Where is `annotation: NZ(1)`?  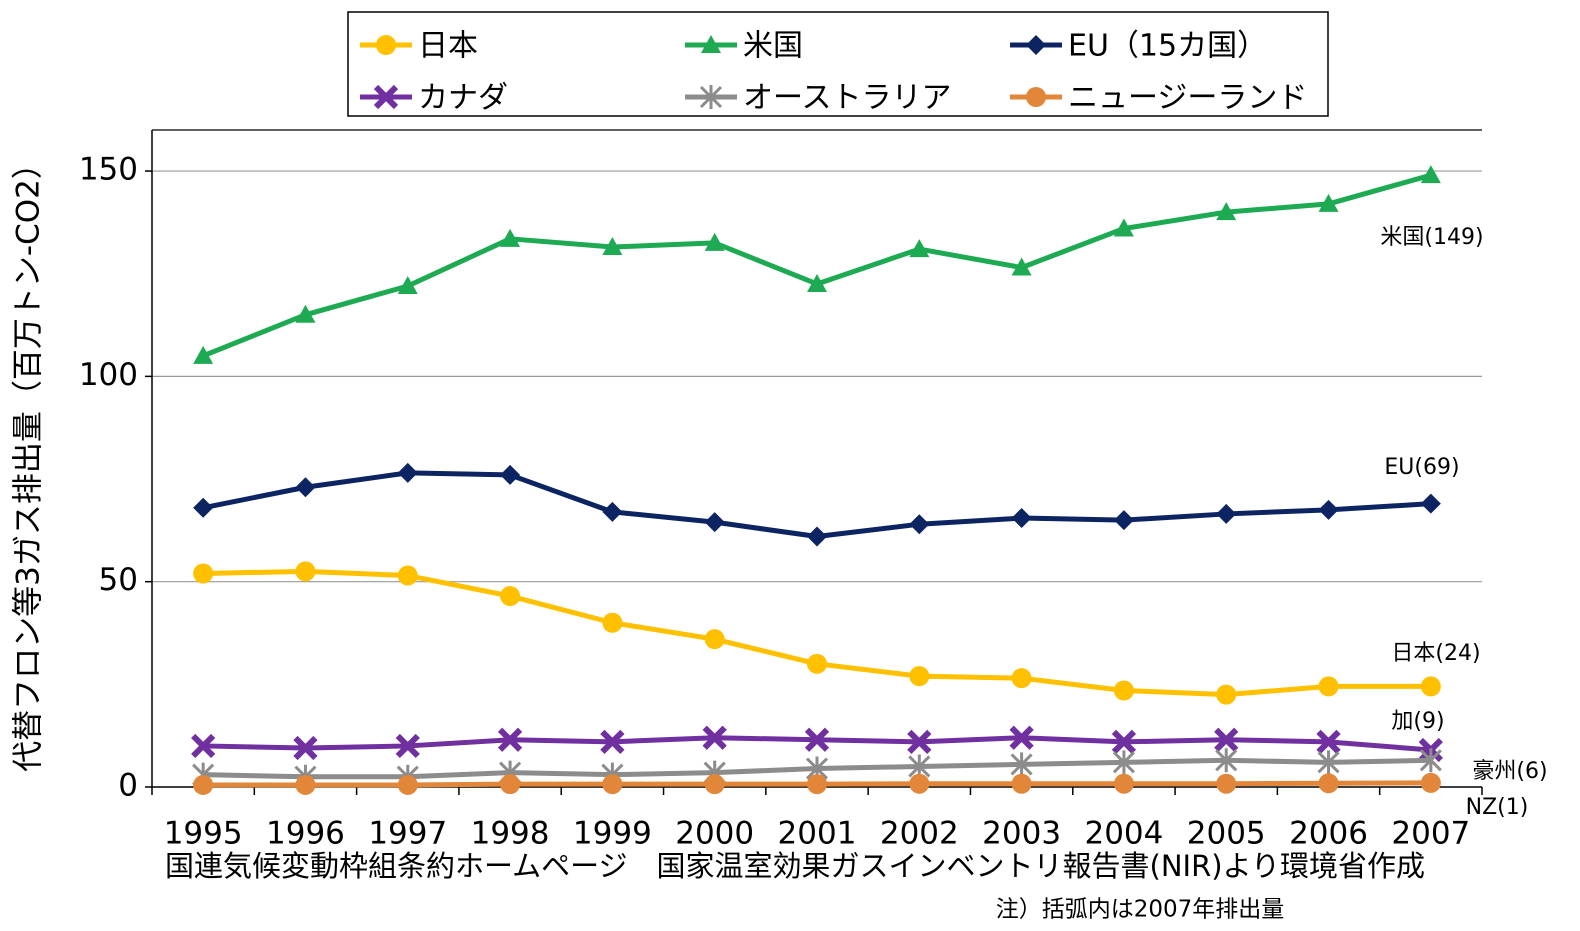 annotation: NZ(1) is located at coordinates (1497, 807).